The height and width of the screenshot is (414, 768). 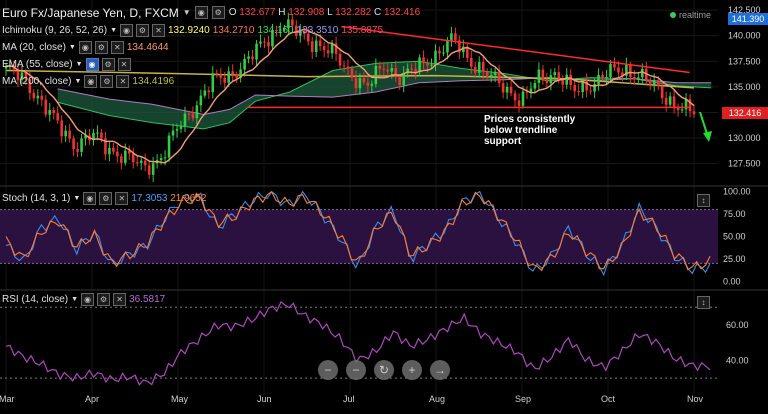 I want to click on scroll-left-icon: −, so click(x=356, y=370).